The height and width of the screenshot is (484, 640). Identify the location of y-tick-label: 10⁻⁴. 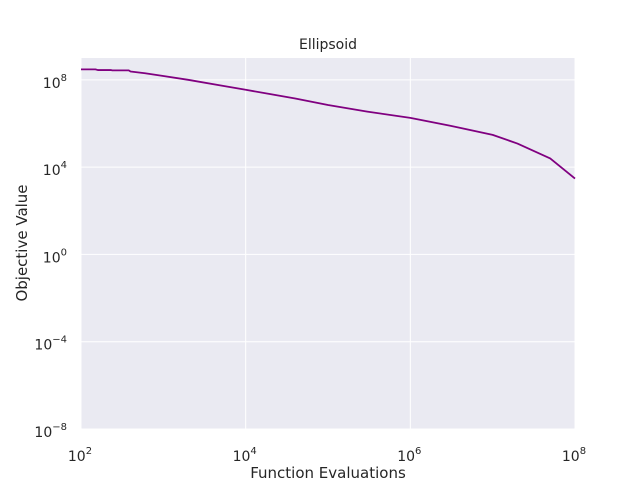
(50, 344).